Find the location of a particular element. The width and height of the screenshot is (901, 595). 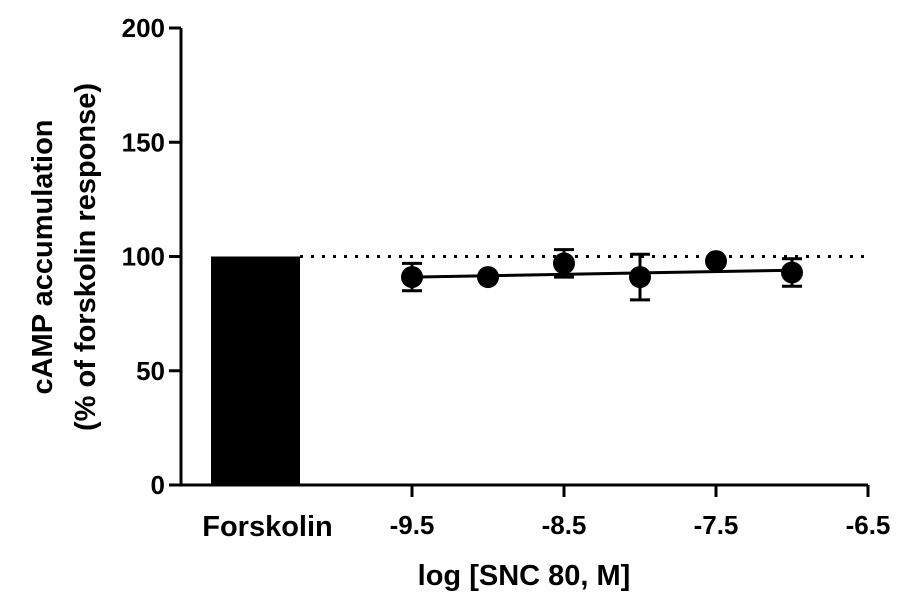

y-tick-label: 150 is located at coordinates (143, 142).